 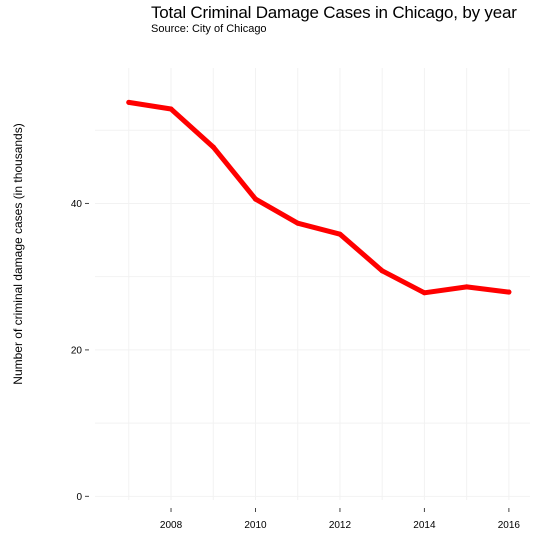 I want to click on x-tick-label: 2016, so click(x=509, y=525).